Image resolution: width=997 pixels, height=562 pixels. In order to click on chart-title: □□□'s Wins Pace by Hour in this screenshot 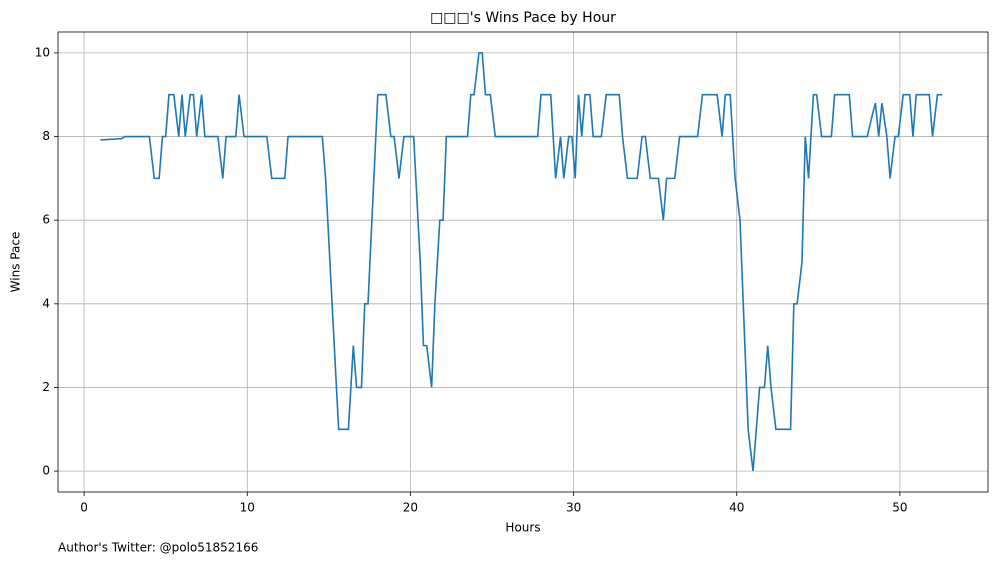, I will do `click(523, 18)`.